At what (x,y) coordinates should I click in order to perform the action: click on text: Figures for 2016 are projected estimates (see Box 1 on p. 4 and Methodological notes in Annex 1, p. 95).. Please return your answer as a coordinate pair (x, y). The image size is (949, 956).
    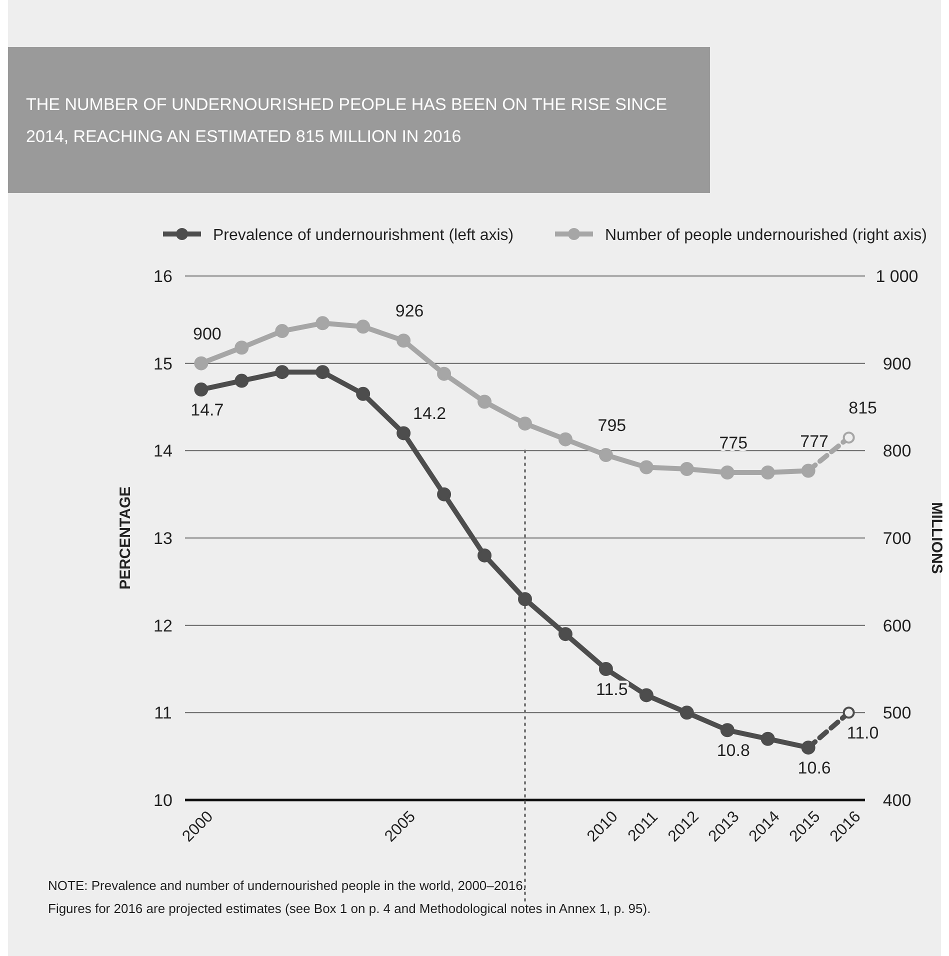
    Looking at the image, I should click on (349, 908).